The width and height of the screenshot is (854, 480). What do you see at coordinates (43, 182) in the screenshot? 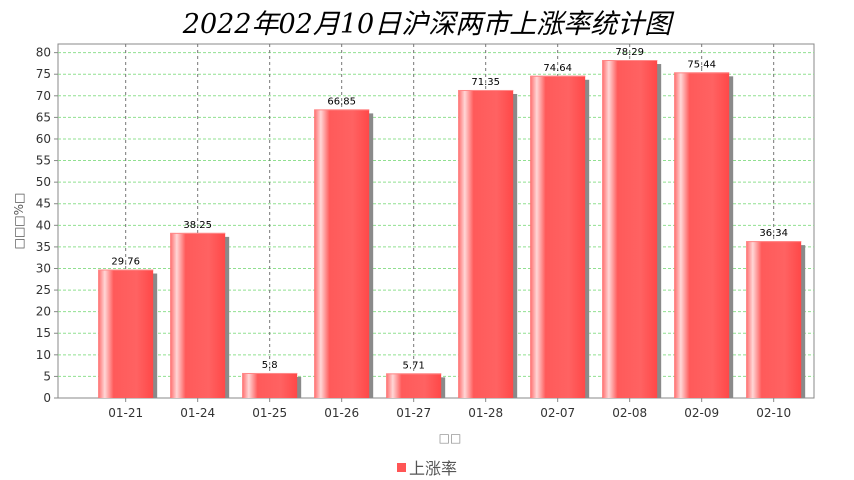
I see `y-tick-label: 50` at bounding box center [43, 182].